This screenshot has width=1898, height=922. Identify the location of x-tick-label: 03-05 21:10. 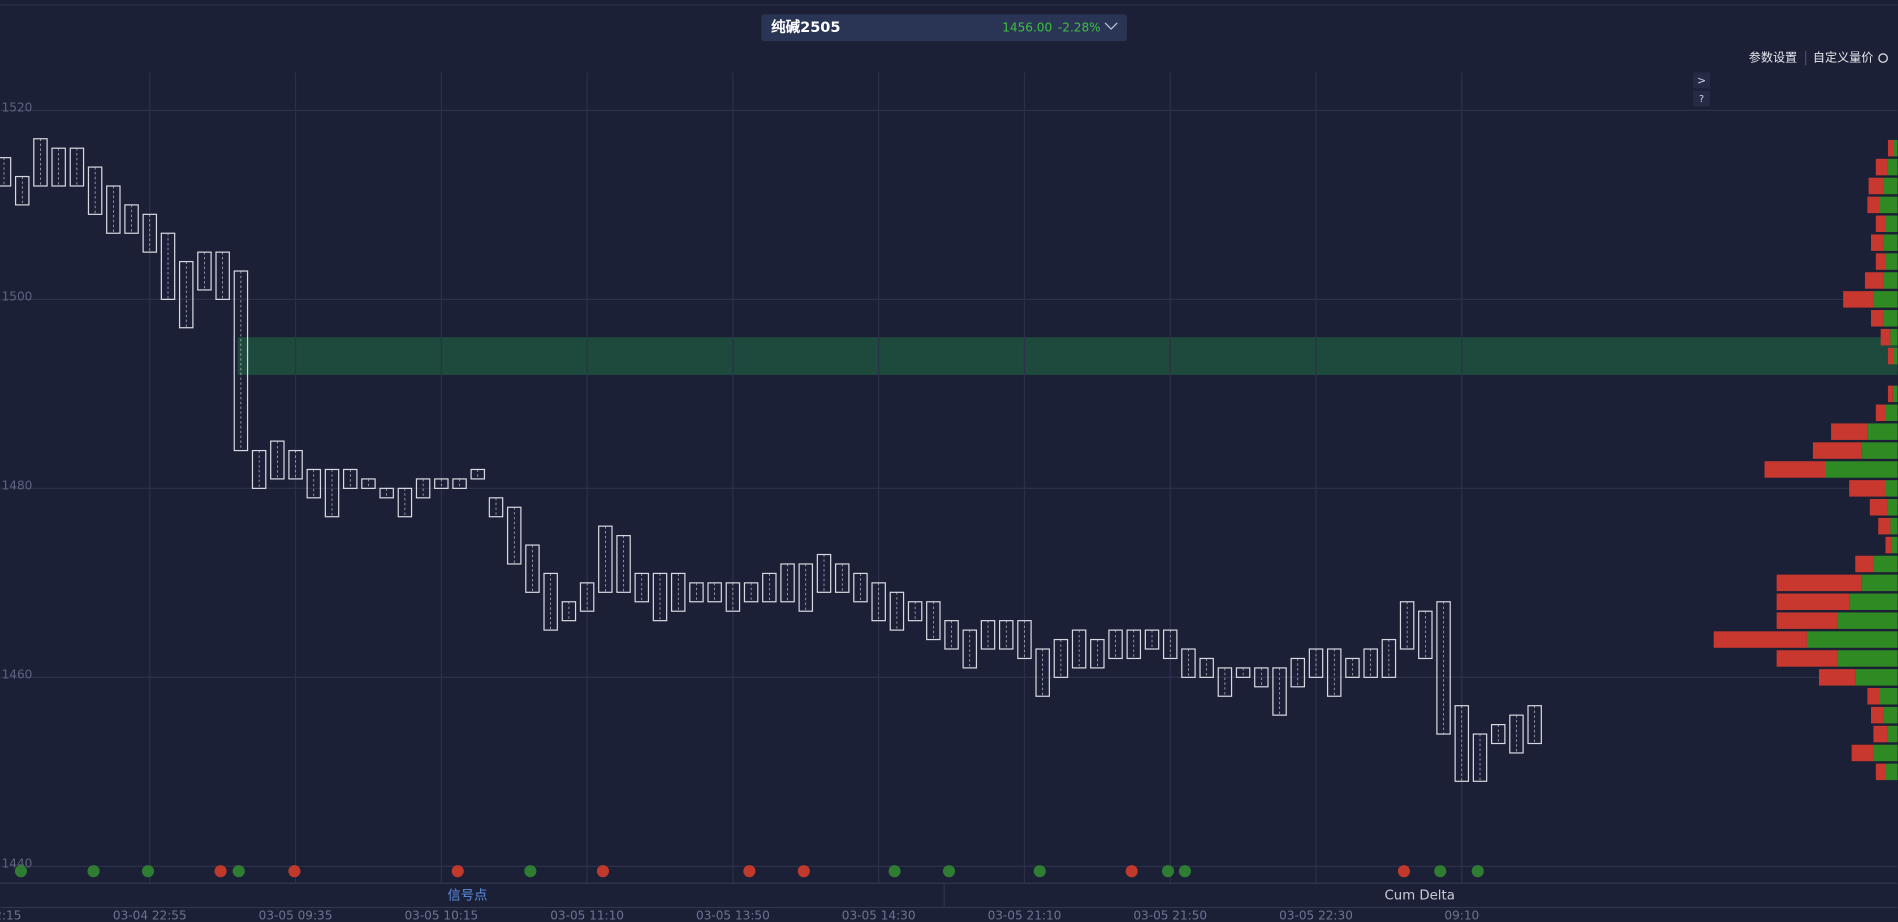
(1025, 915).